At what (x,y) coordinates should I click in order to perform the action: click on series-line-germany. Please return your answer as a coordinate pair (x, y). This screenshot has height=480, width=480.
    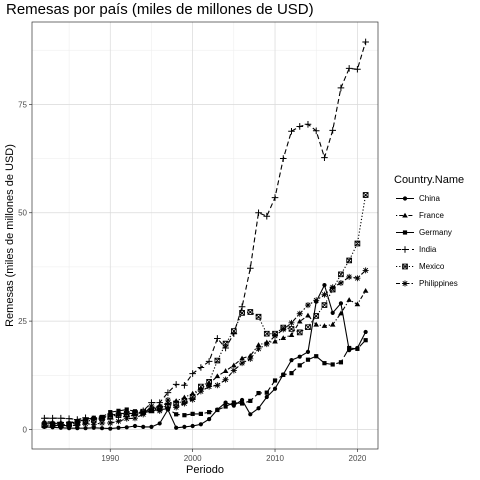
    Looking at the image, I should click on (205, 382).